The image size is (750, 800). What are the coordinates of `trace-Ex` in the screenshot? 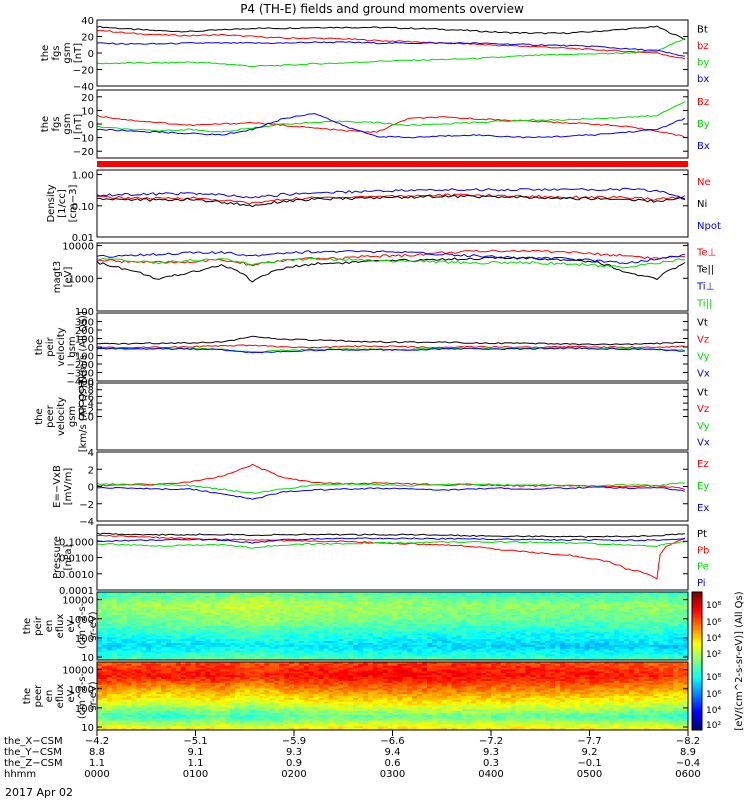 It's located at (391, 493).